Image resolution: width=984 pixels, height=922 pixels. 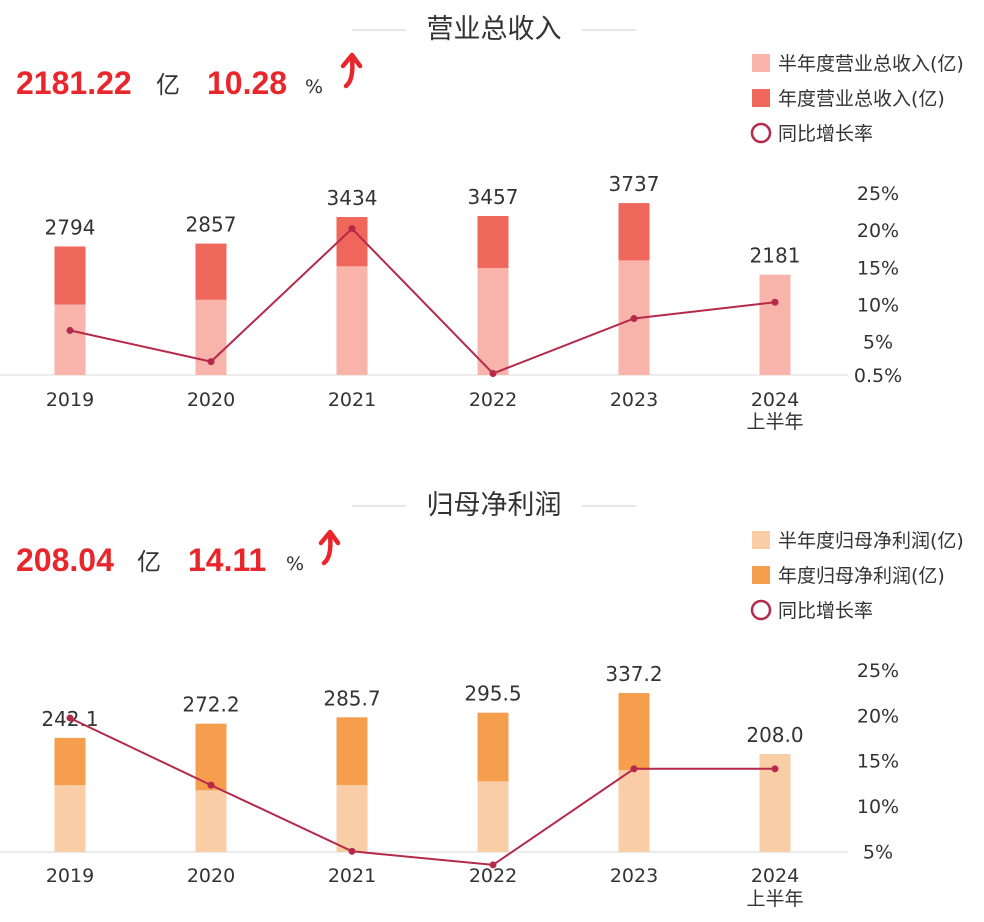 What do you see at coordinates (70, 227) in the screenshot?
I see `value-label-2019: 2794` at bounding box center [70, 227].